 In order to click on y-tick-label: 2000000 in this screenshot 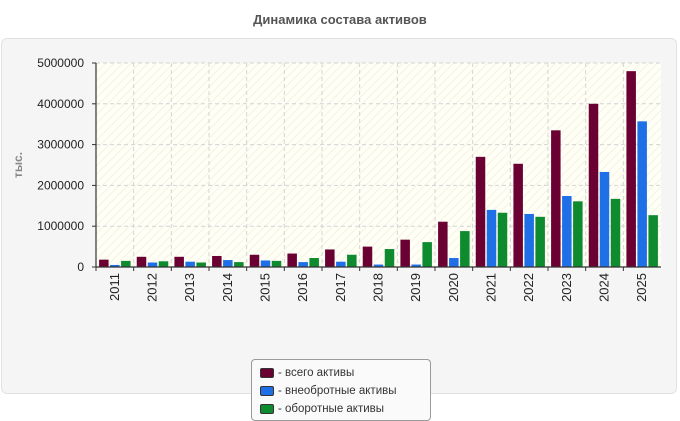, I will do `click(60, 185)`.